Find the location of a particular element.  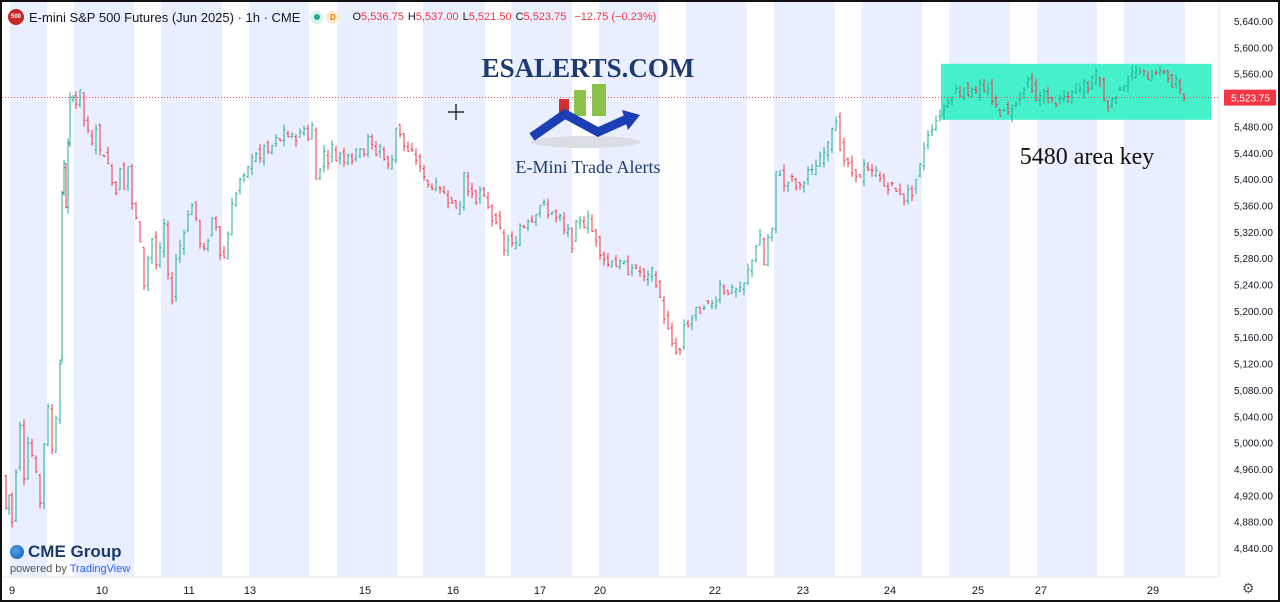

x-tick-label: 16 is located at coordinates (453, 591).